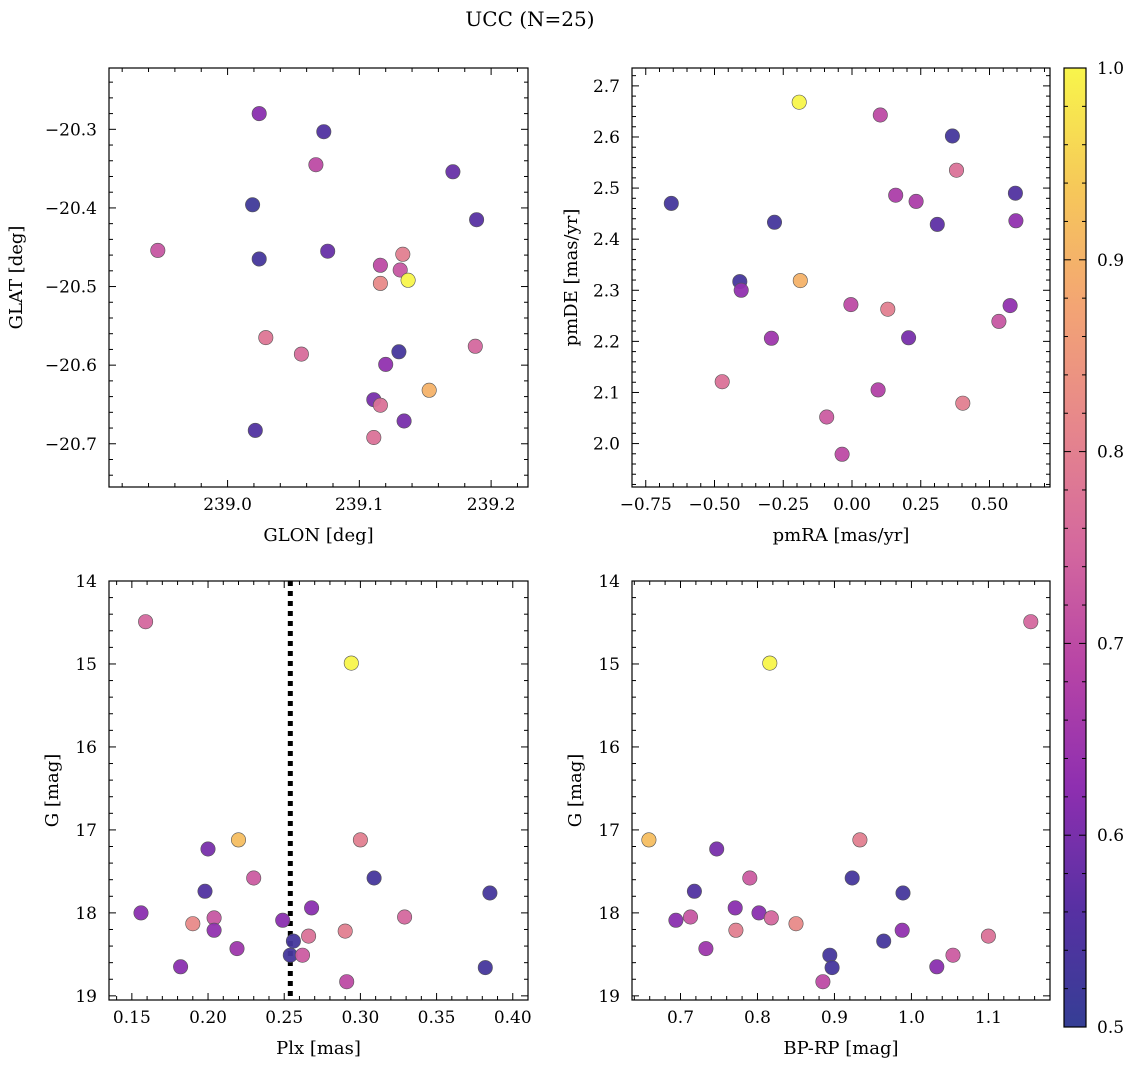 Image resolution: width=1136 pixels, height=1071 pixels. I want to click on y-tick-label: 2.0, so click(606, 445).